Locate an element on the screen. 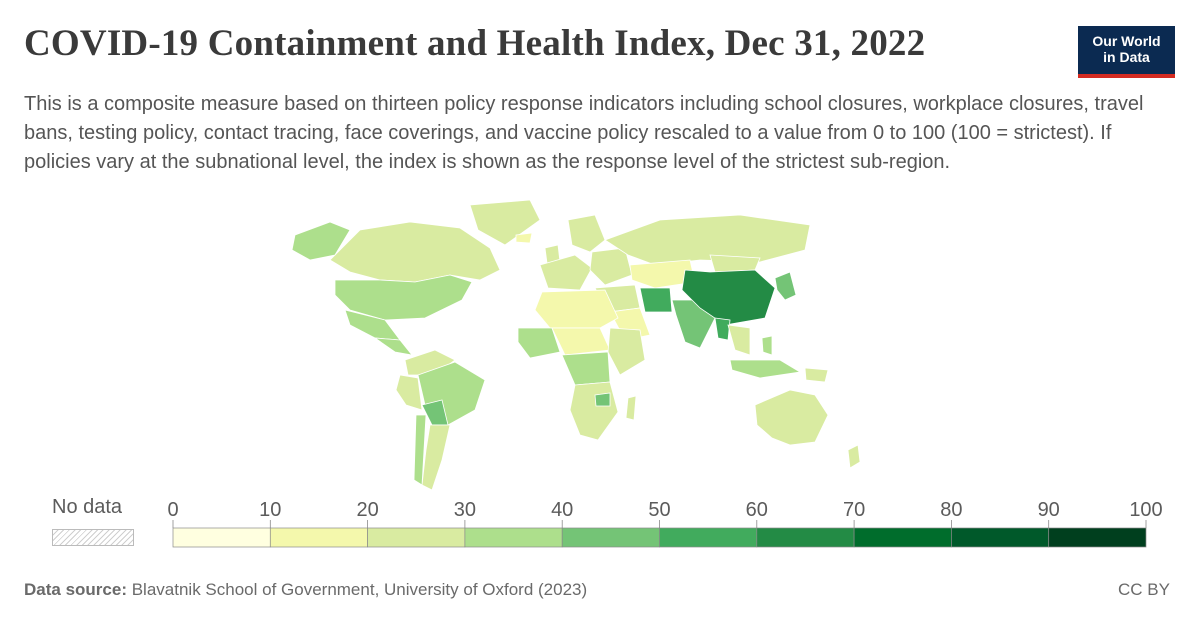  logo-line-2: in Data is located at coordinates (1126, 57).